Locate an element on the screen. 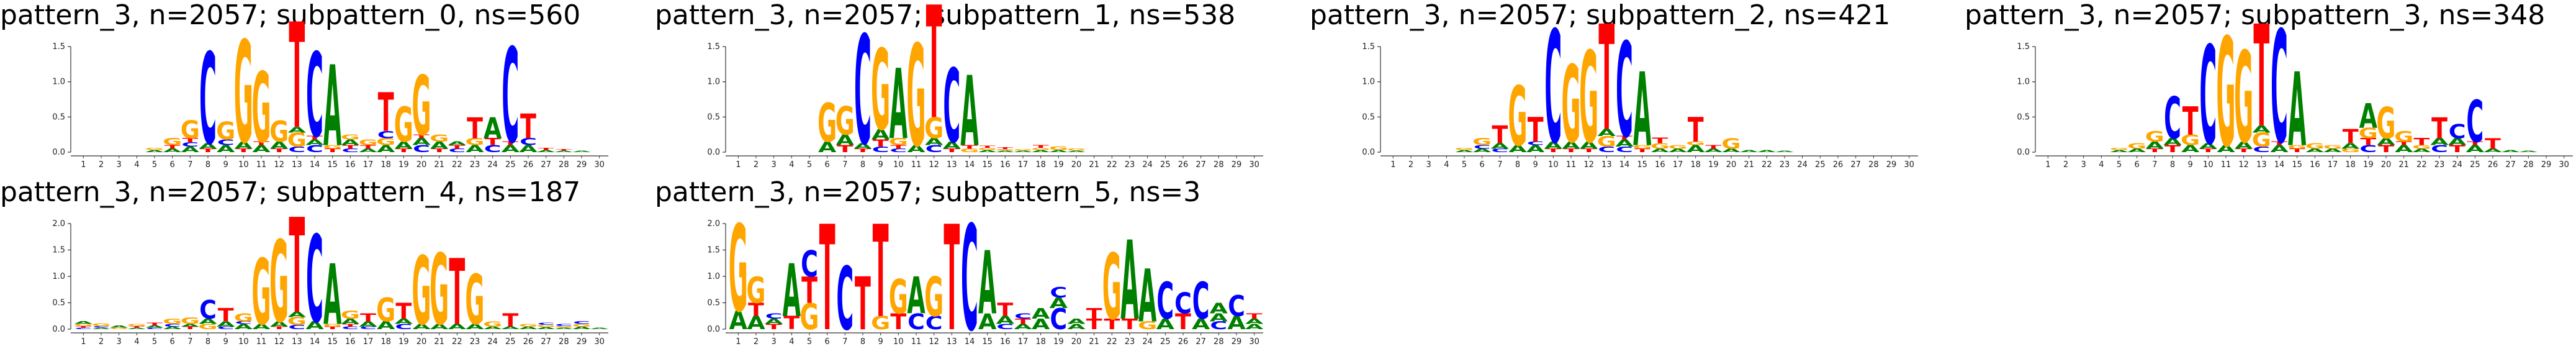  x-tick-label: 21 is located at coordinates (1094, 165).